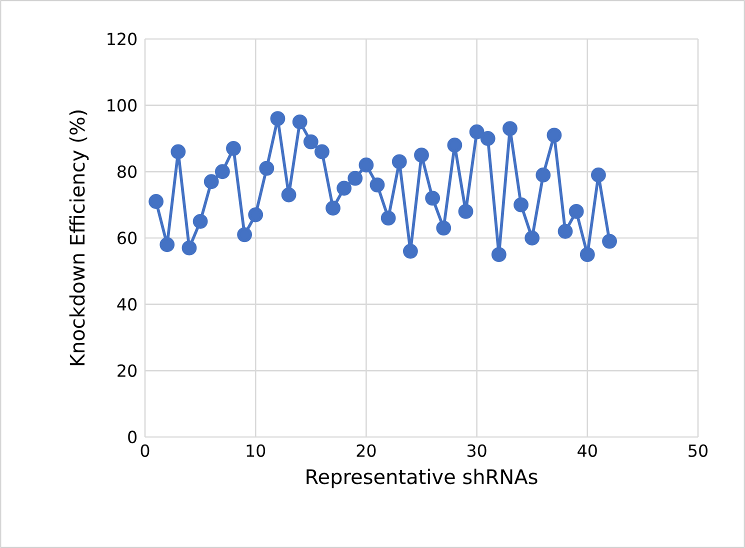 Image resolution: width=745 pixels, height=548 pixels. I want to click on x-tick-label: 20, so click(366, 450).